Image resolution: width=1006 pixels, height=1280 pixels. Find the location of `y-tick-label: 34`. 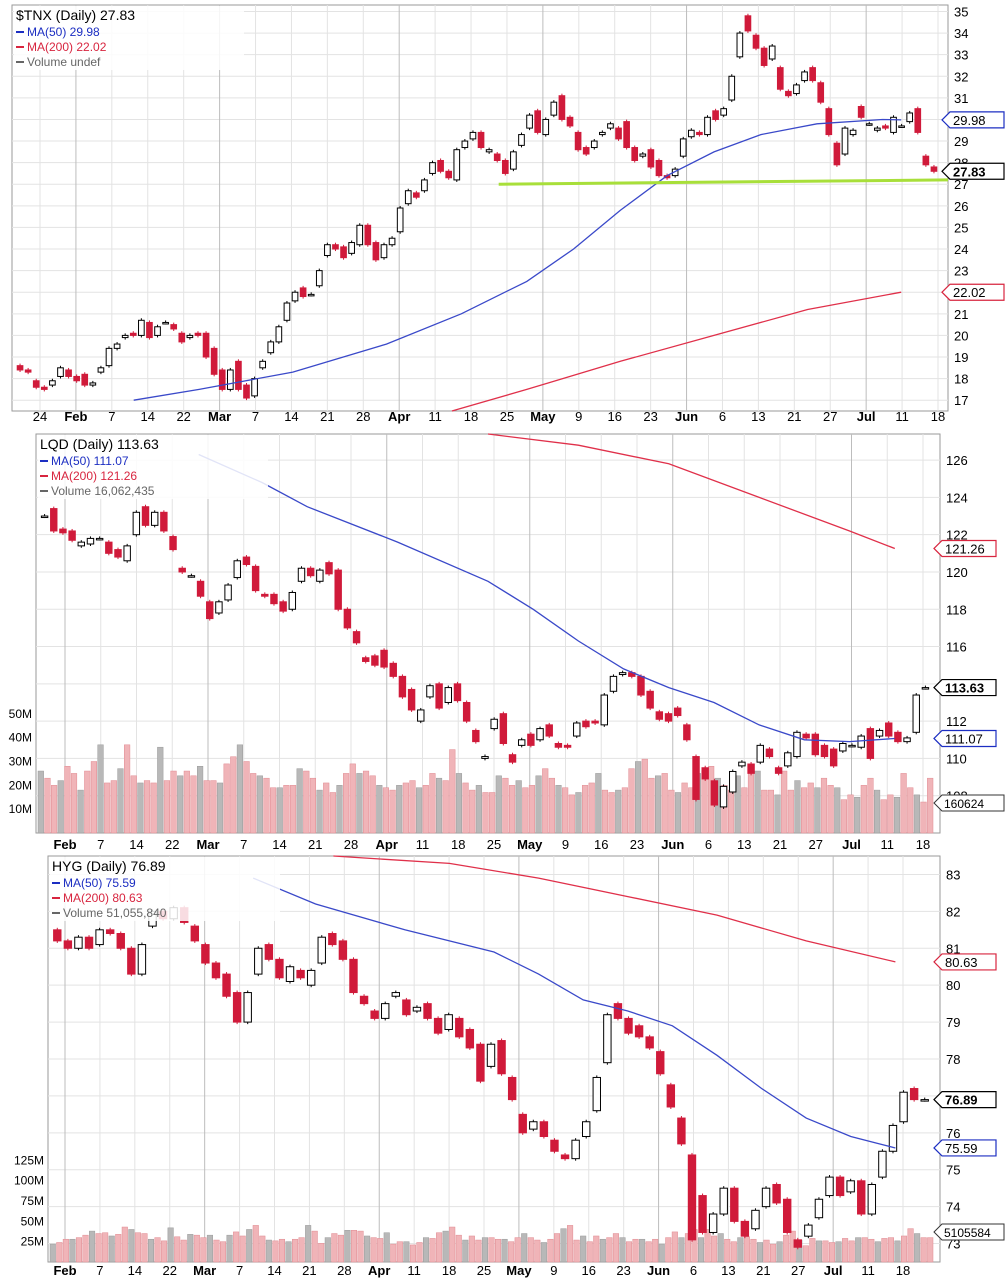

y-tick-label: 34 is located at coordinates (961, 33).